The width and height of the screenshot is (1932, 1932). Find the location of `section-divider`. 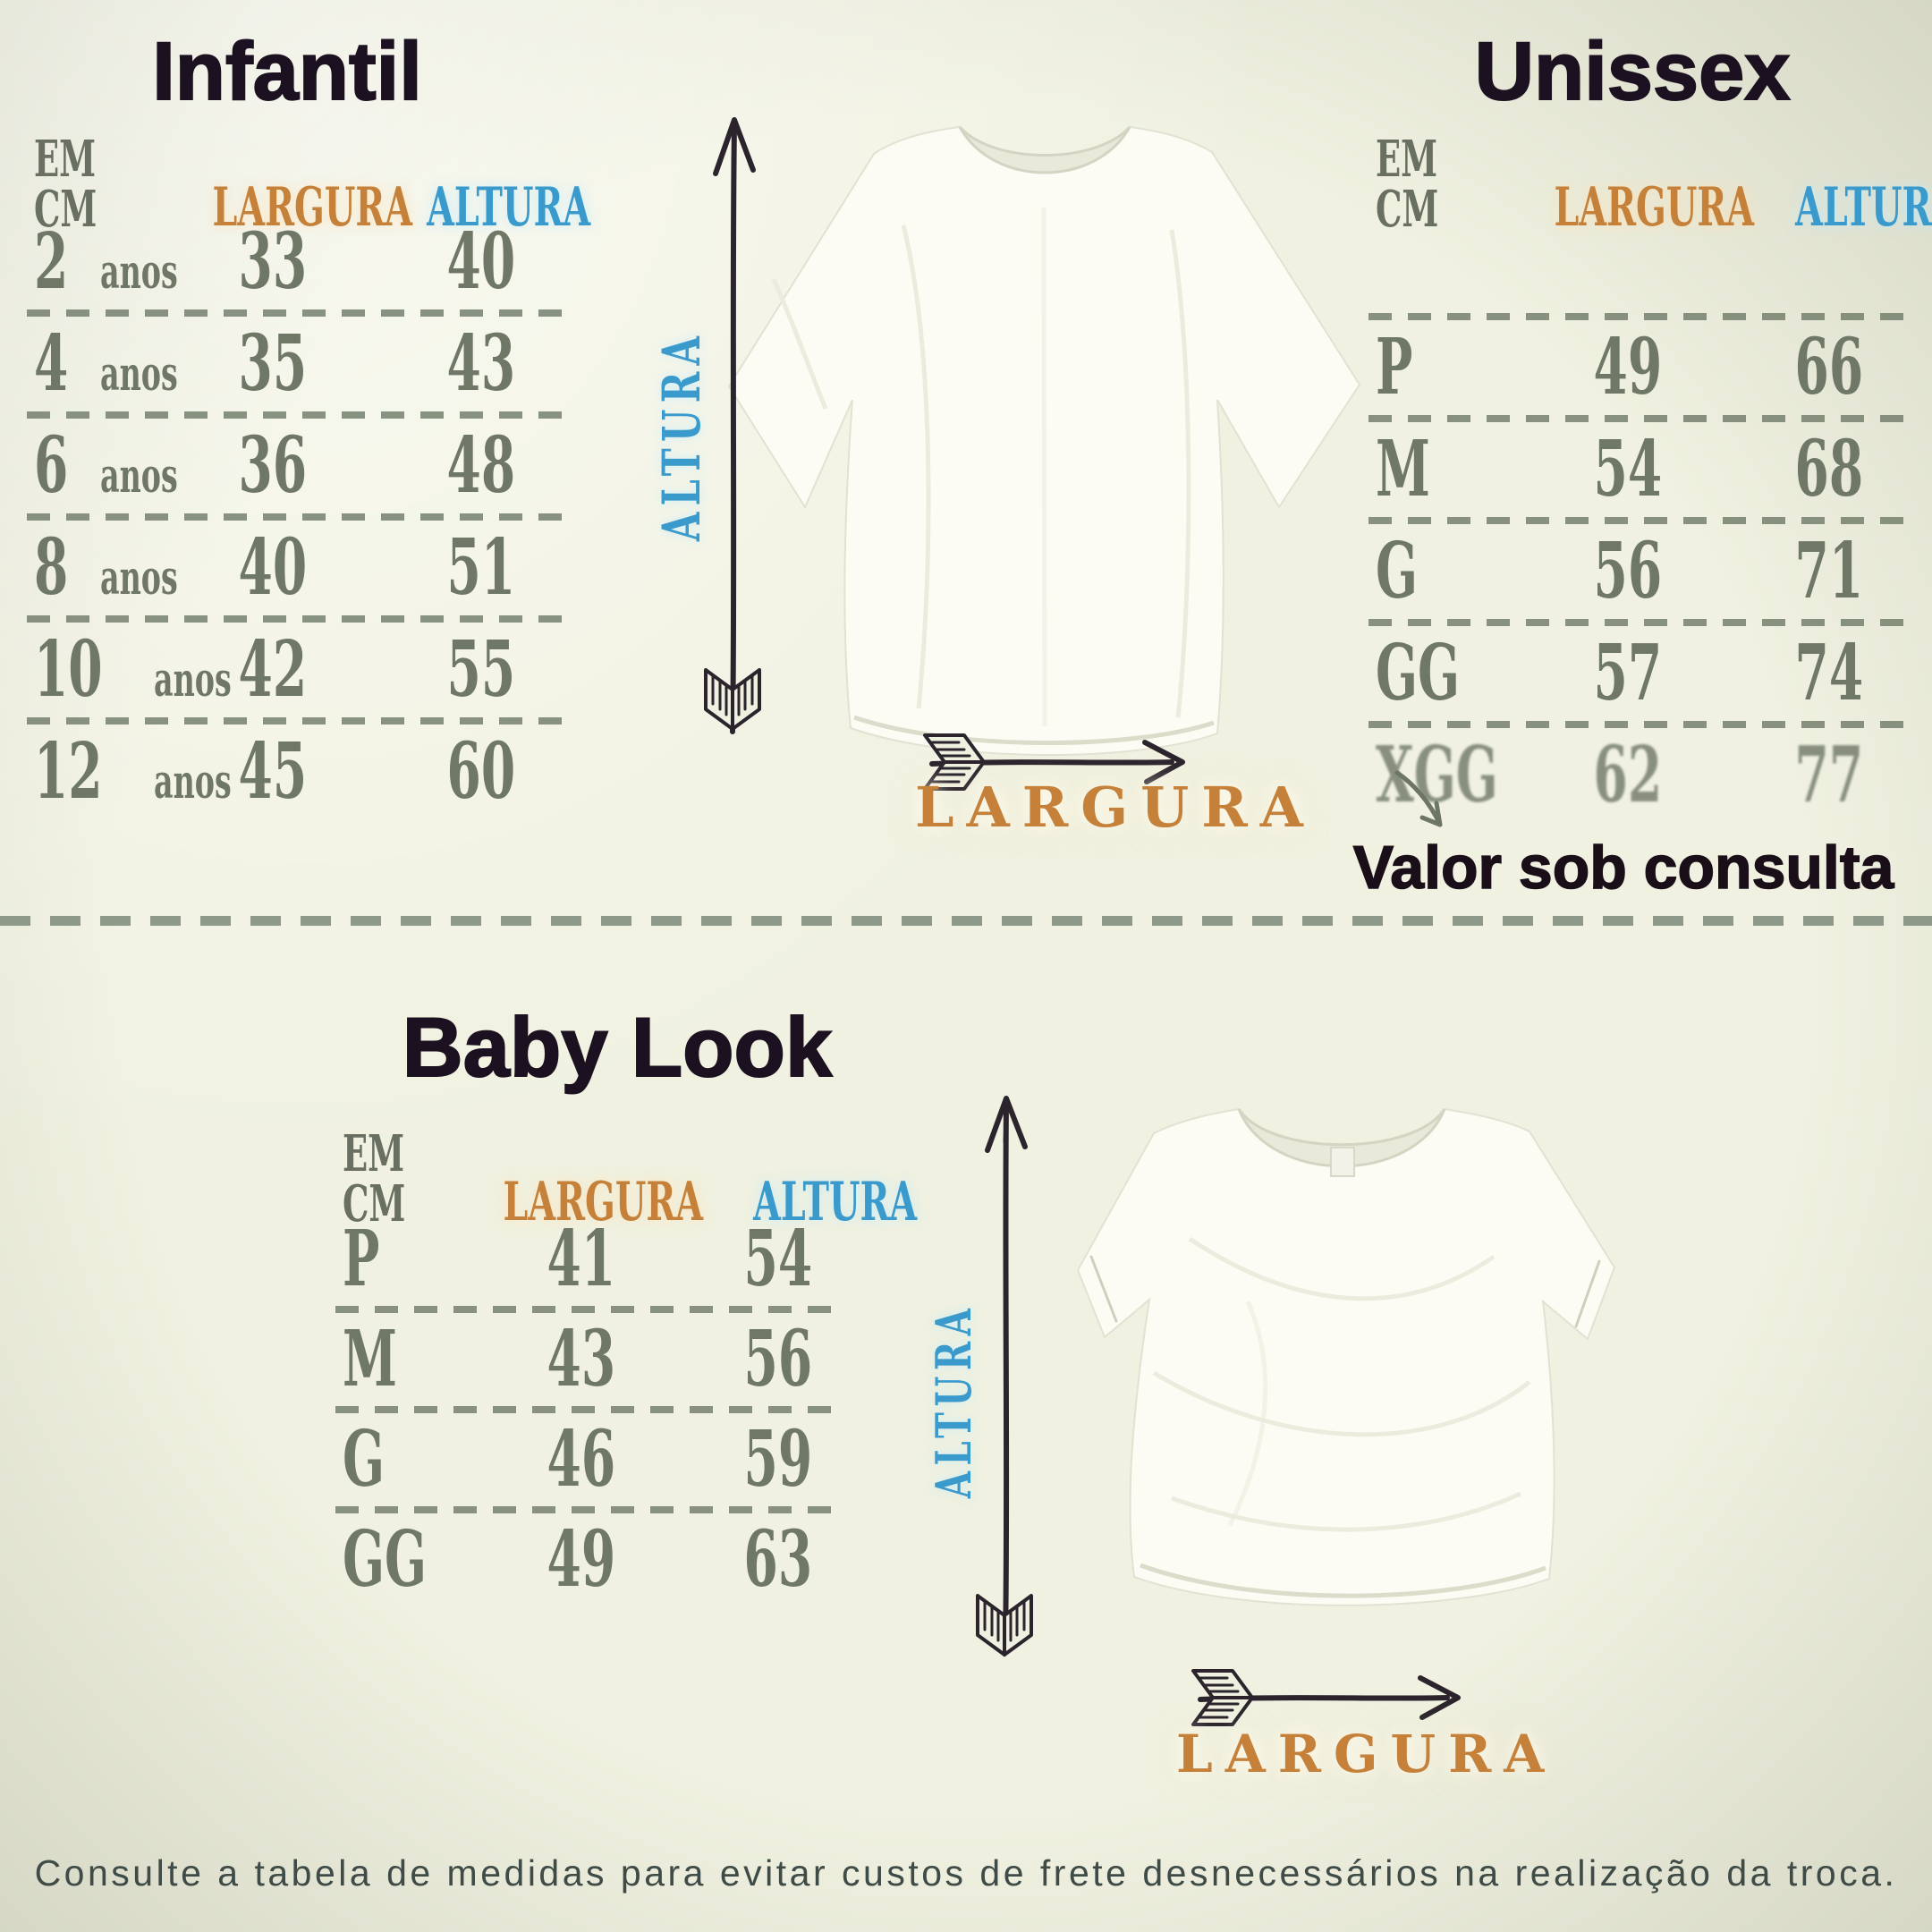

section-divider is located at coordinates (966, 921).